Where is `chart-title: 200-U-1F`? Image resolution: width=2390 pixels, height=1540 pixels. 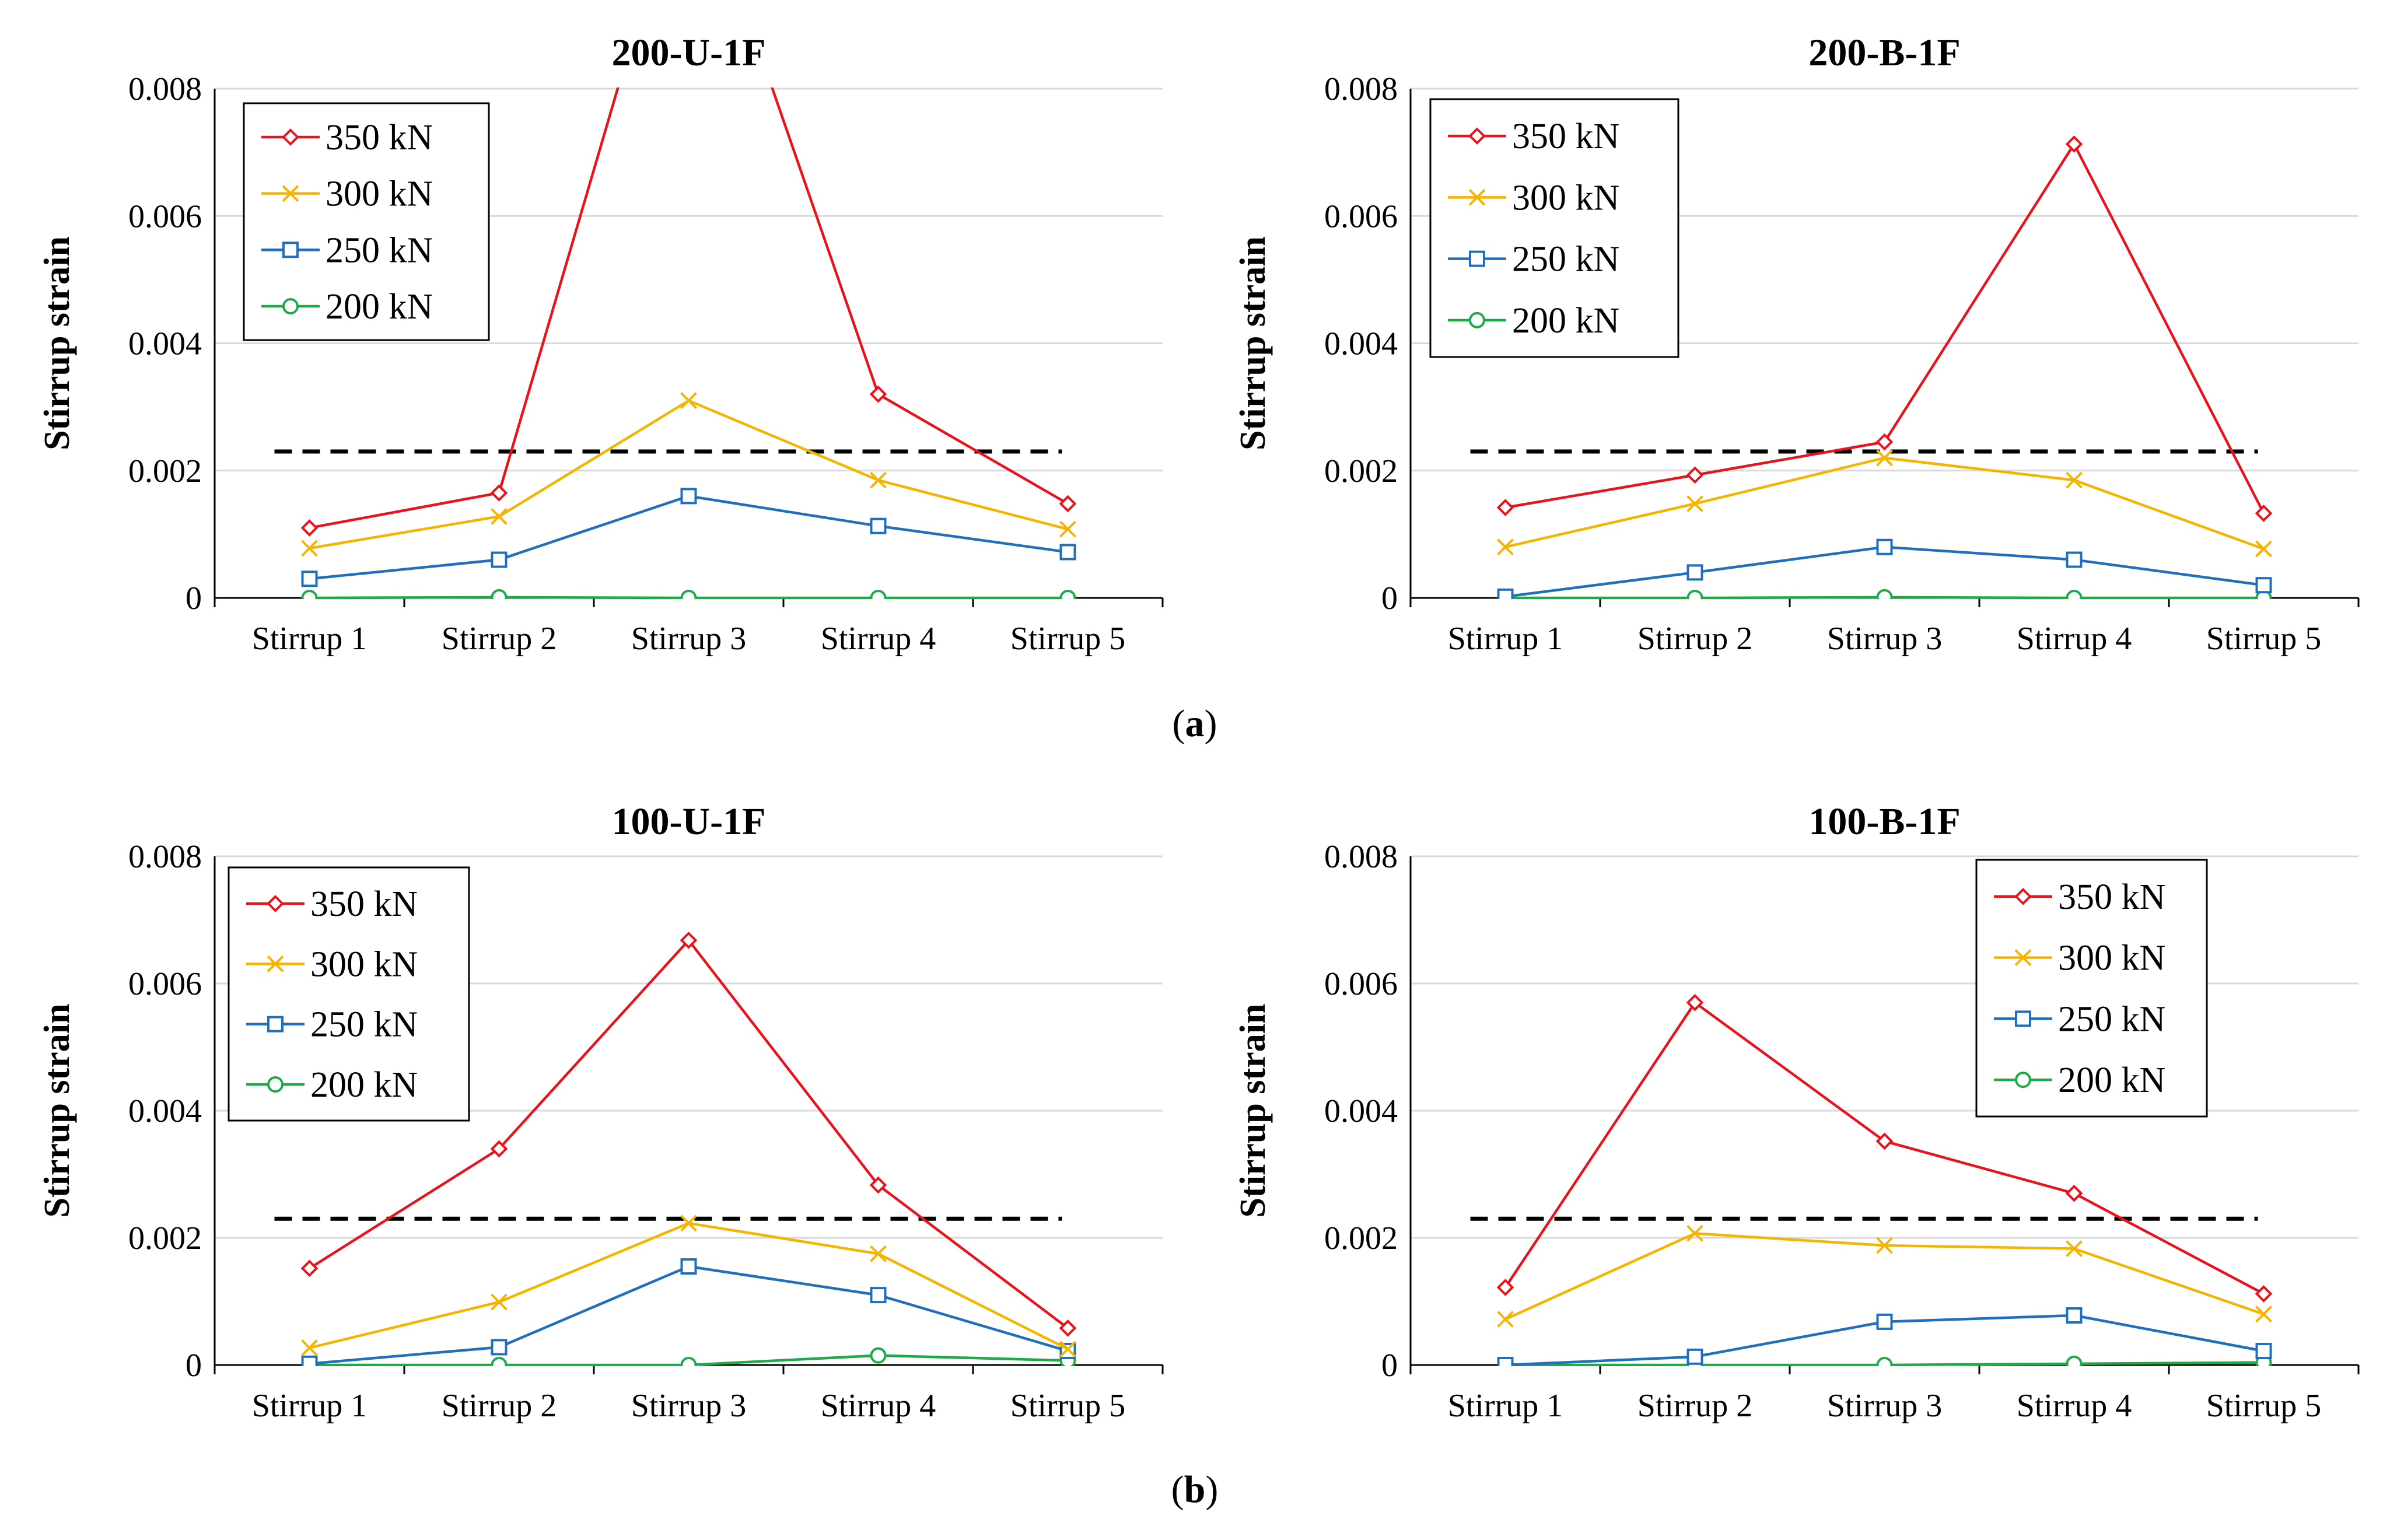 chart-title: 200-U-1F is located at coordinates (689, 53).